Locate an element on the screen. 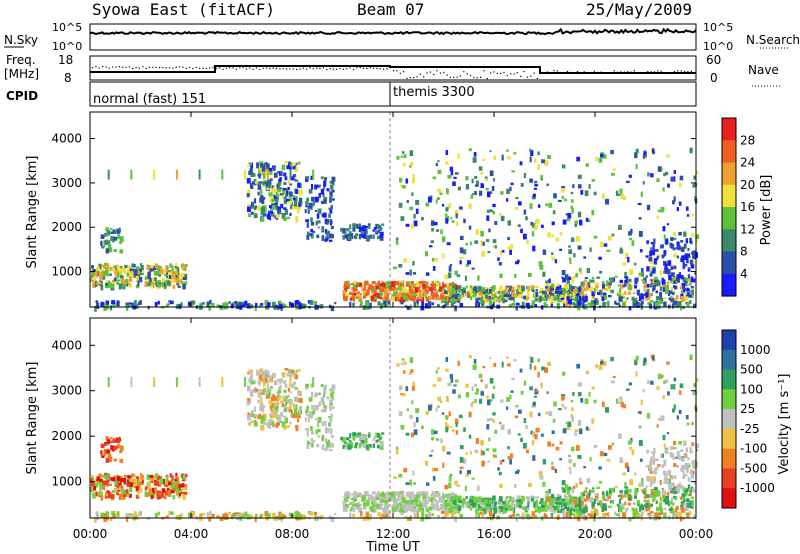 The width and height of the screenshot is (800, 554). nsky-tick-top: 10^5 is located at coordinates (67, 27).